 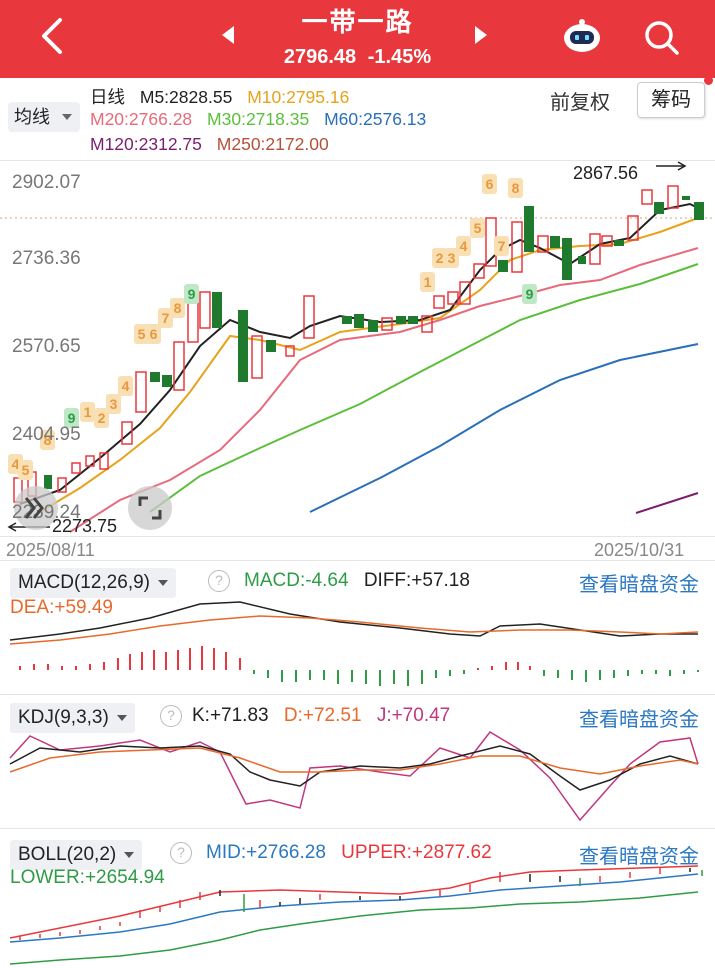 I want to click on chips-button: 筹码, so click(x=671, y=100).